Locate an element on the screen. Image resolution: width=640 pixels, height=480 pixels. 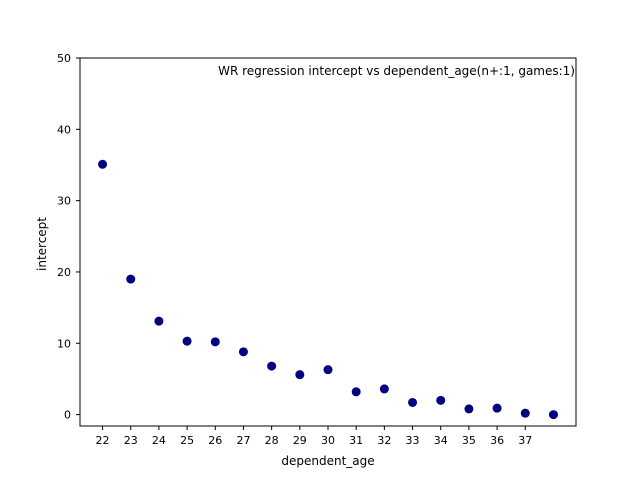
x-tick-label: 25 is located at coordinates (187, 440).